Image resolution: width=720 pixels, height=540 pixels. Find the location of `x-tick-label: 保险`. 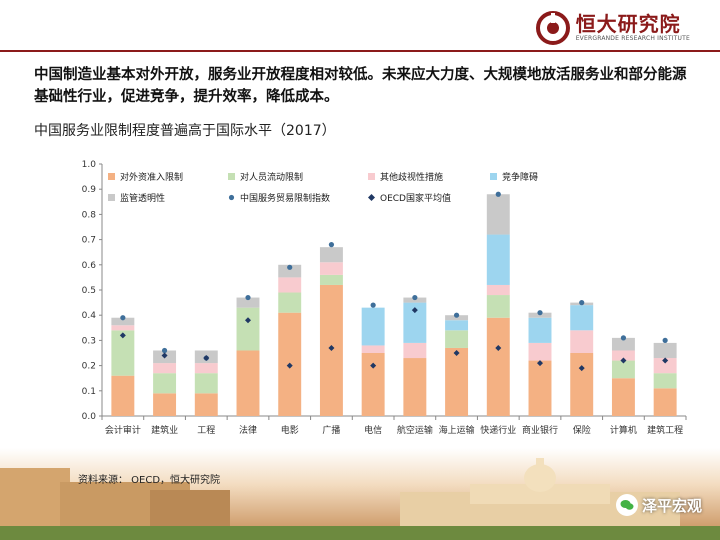

x-tick-label: 保险 is located at coordinates (582, 430).